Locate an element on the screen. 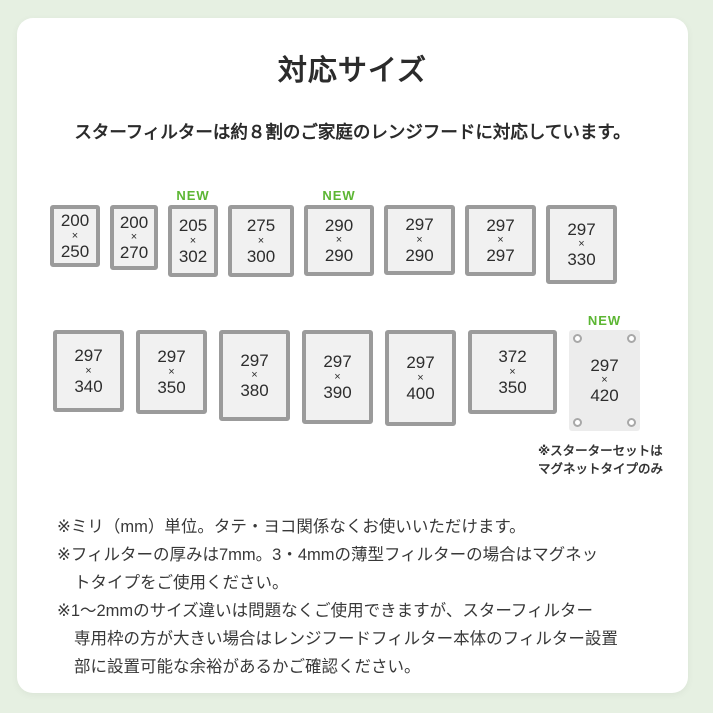 The width and height of the screenshot is (713, 713). size-card-wrap: 275 × 300 is located at coordinates (261, 241).